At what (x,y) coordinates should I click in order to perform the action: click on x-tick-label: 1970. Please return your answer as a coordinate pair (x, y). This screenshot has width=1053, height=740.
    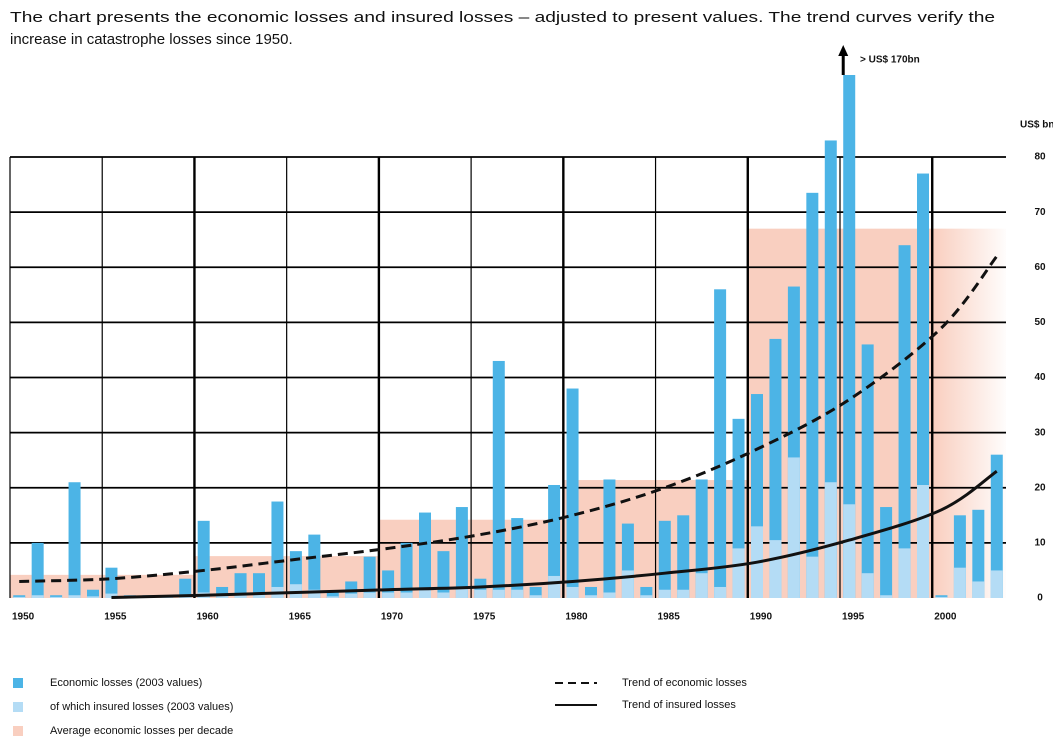
    Looking at the image, I should click on (392, 617).